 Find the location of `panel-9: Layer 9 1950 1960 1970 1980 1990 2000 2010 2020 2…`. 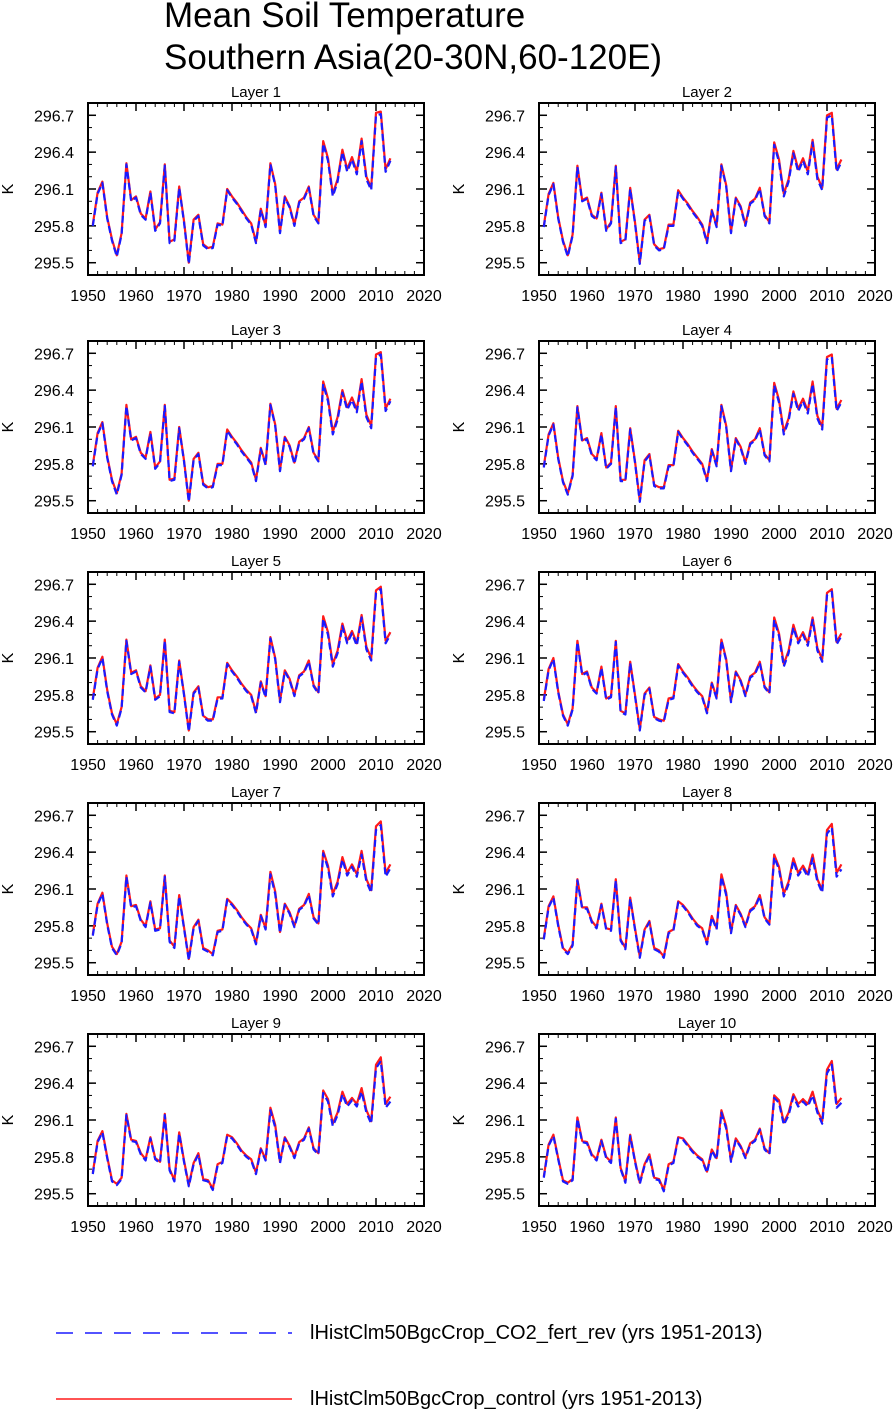

panel-9: Layer 9 1950 1960 1970 1980 1990 2000 2010 2020 2… is located at coordinates (221, 1125).